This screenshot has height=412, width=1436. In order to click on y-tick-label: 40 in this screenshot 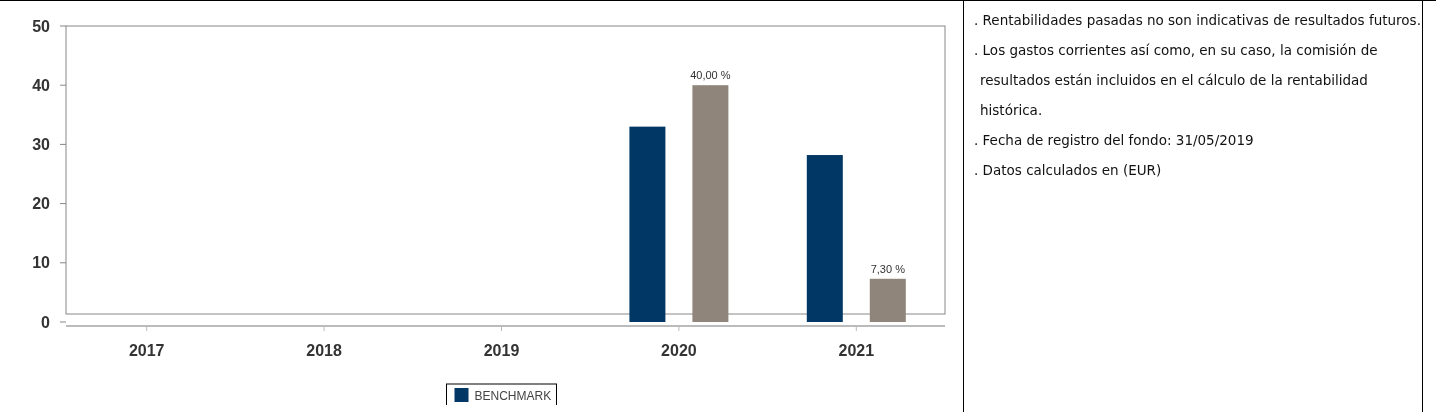, I will do `click(41, 85)`.